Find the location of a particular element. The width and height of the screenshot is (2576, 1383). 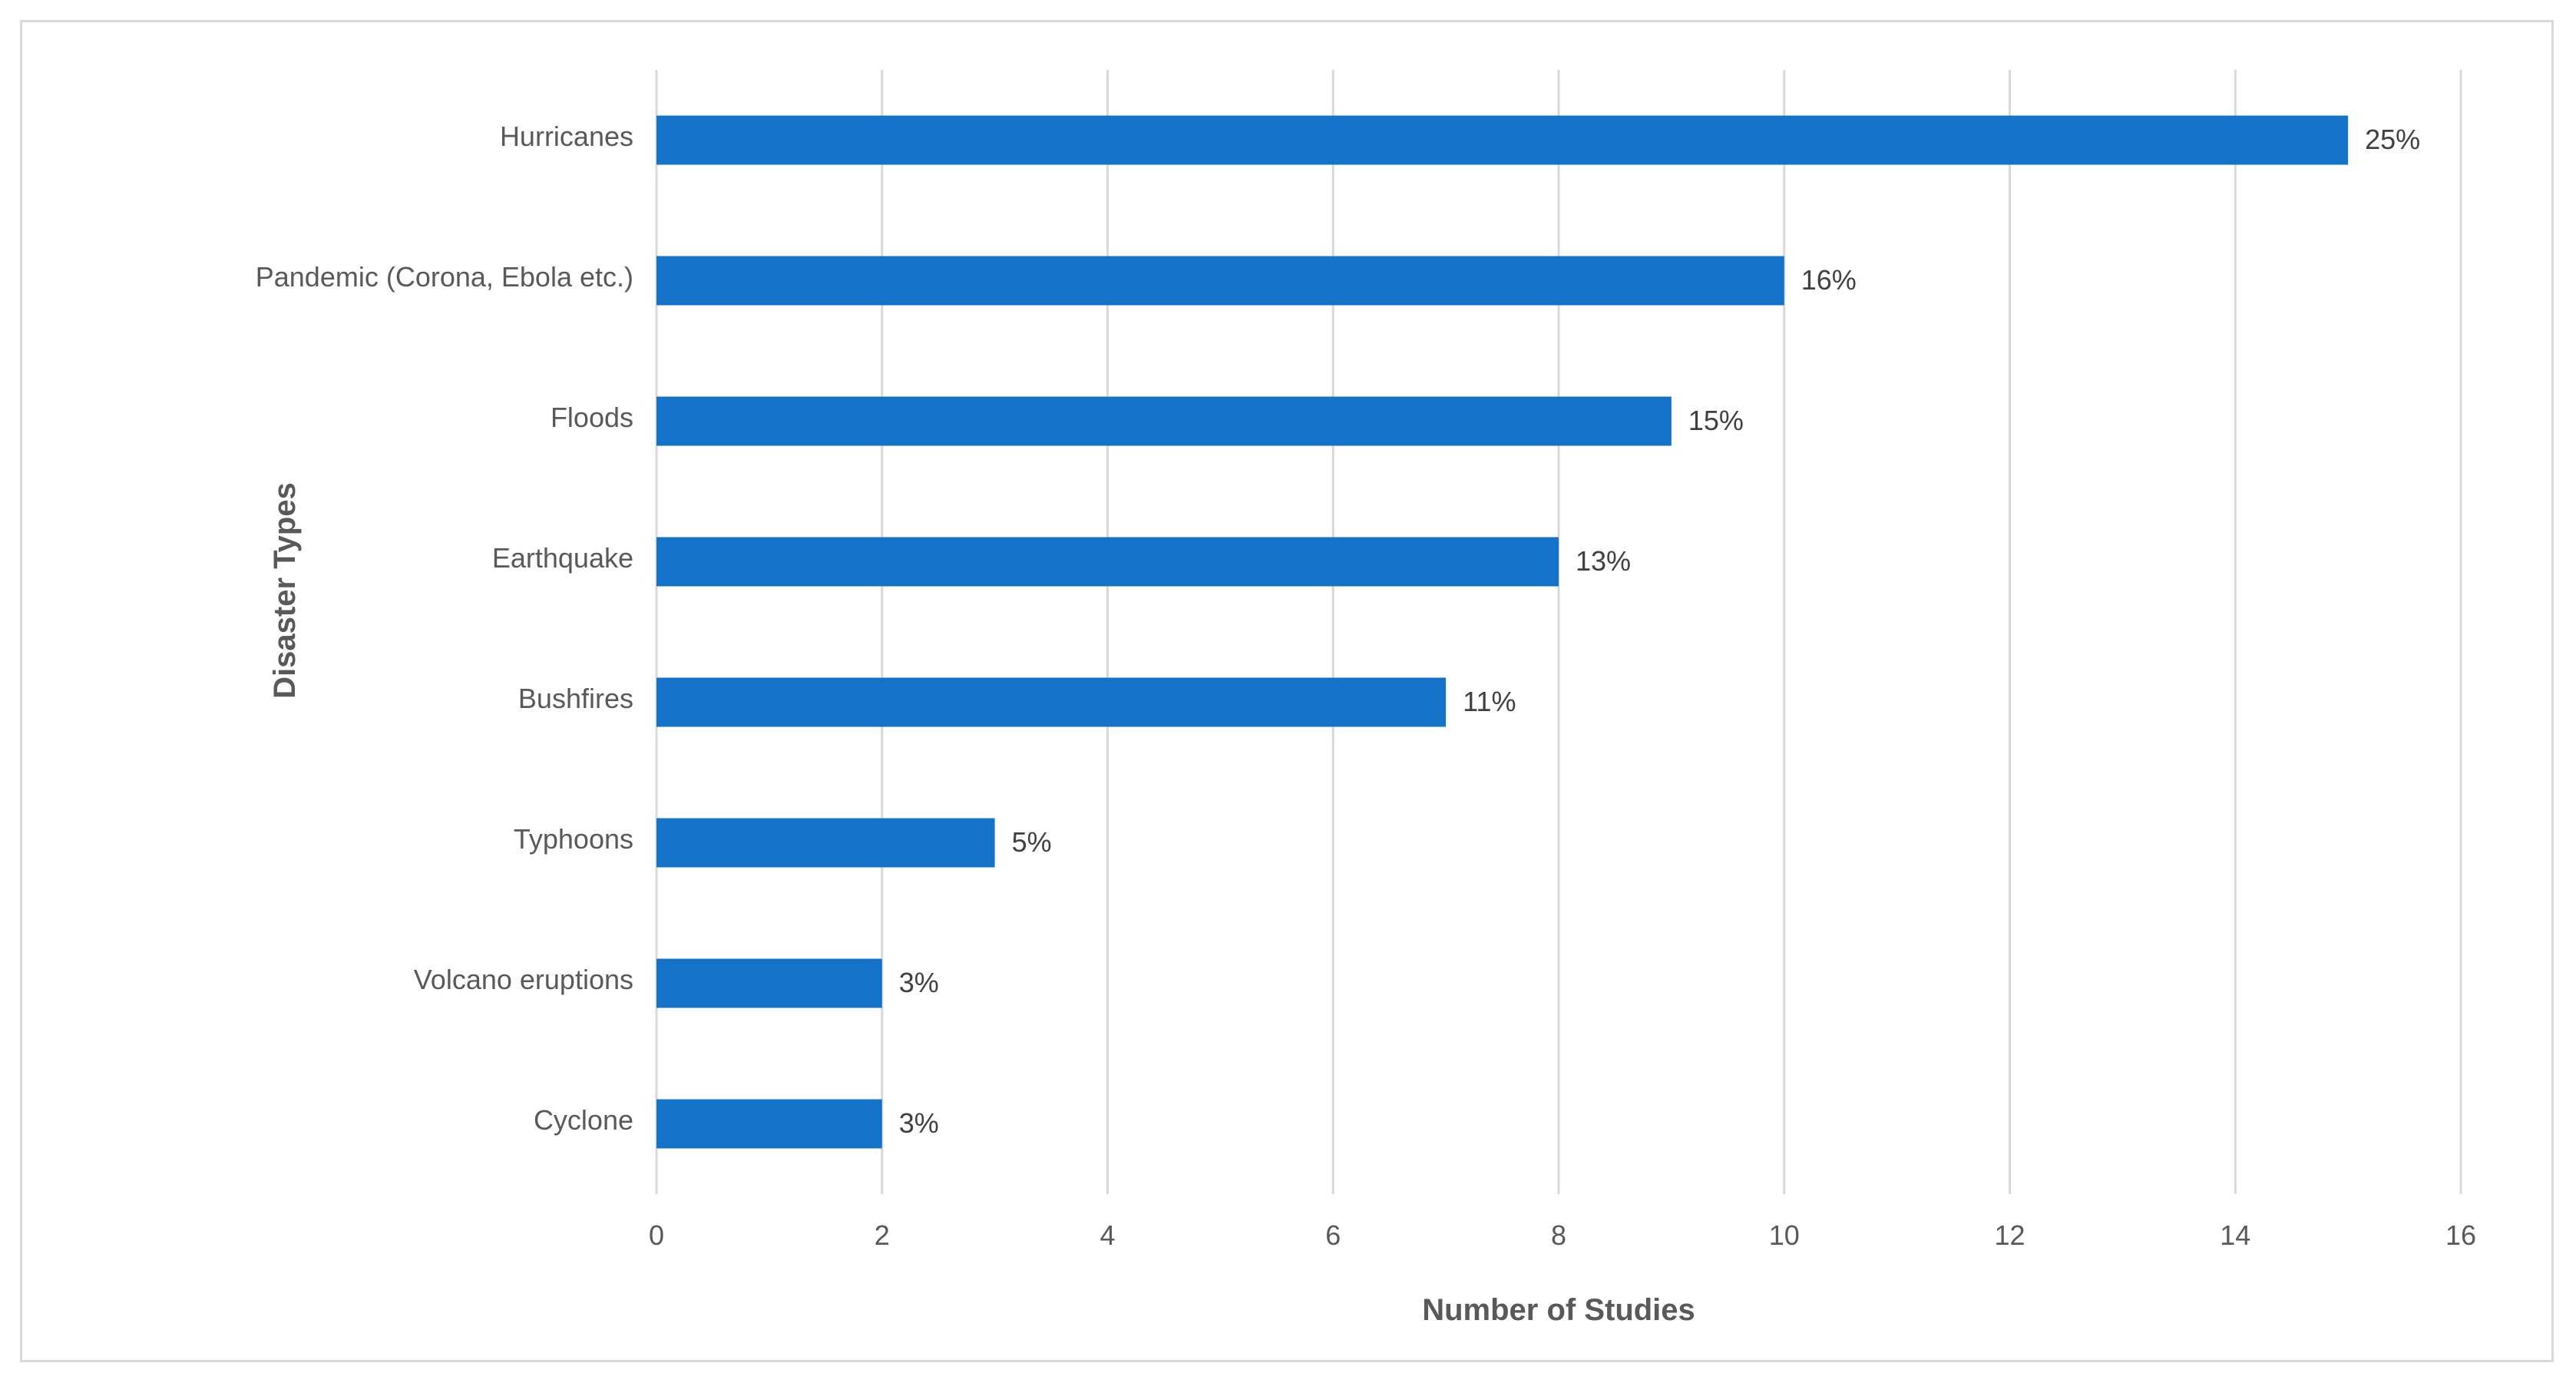

x-axis-title: Number of Studies is located at coordinates (1558, 1310).